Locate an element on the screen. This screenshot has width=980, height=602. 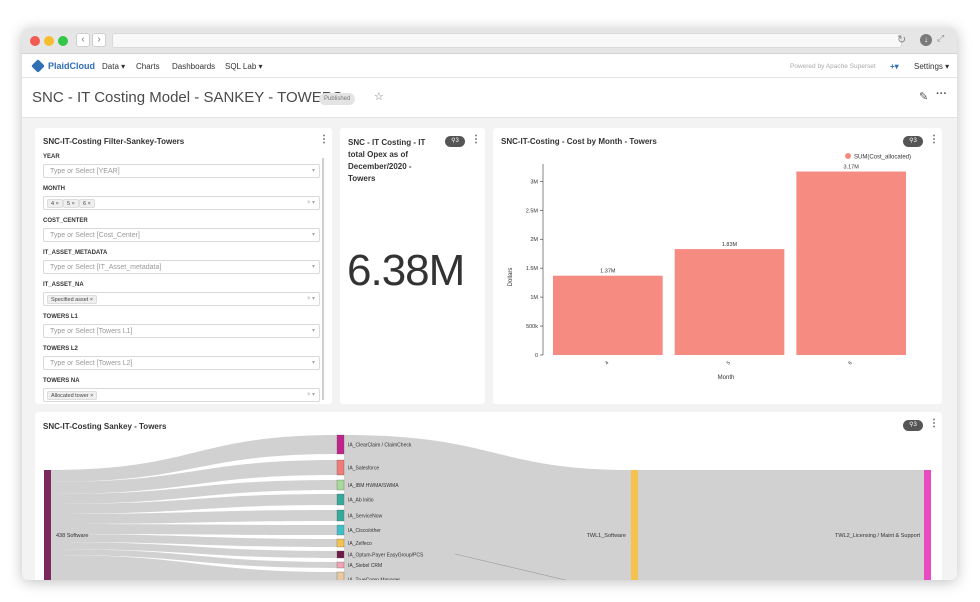
download-icon: ↓ is located at coordinates (926, 40).